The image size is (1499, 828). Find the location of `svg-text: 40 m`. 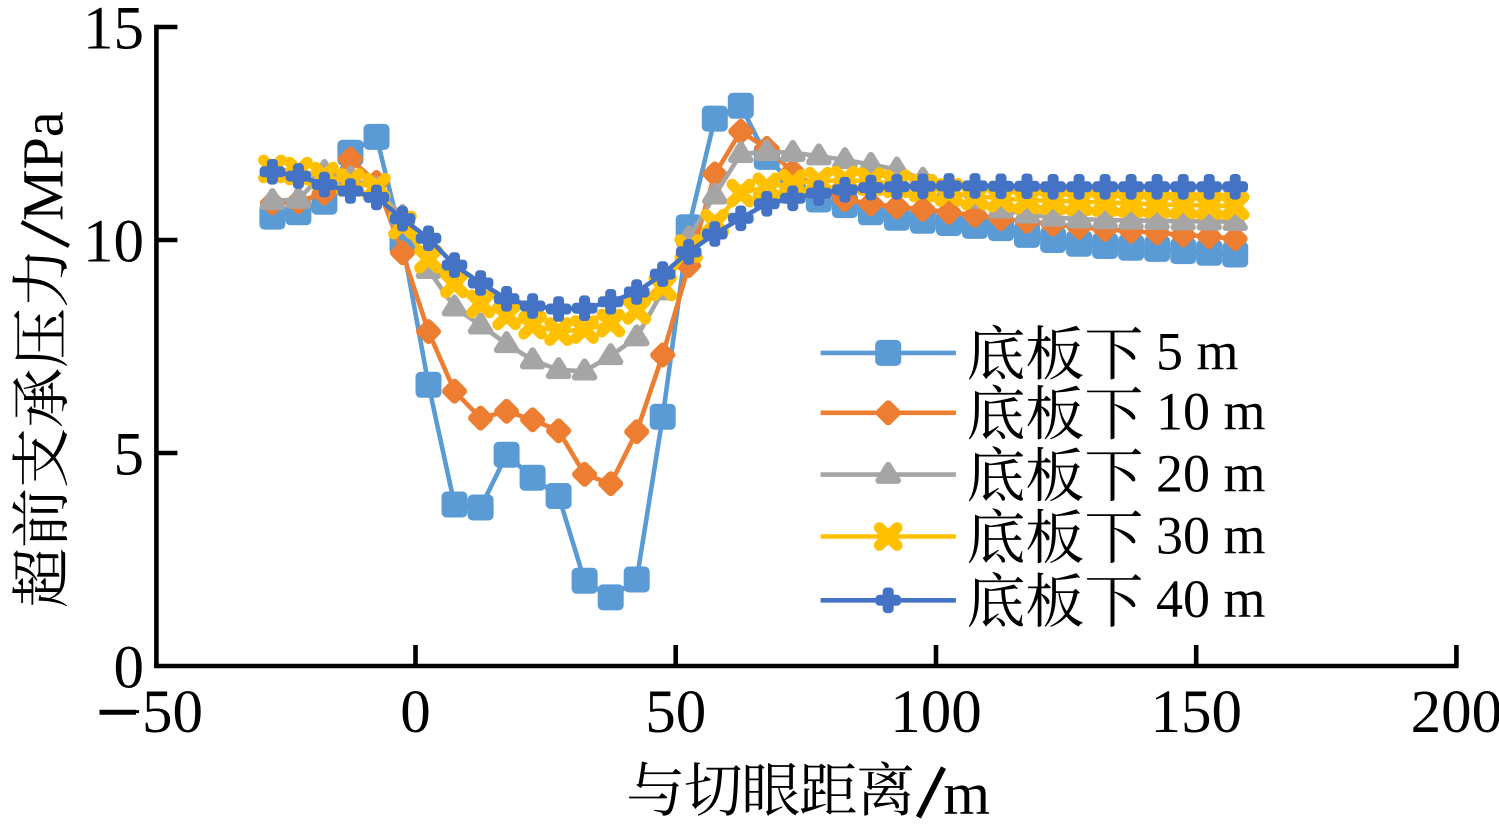

svg-text: 40 m is located at coordinates (1211, 599).